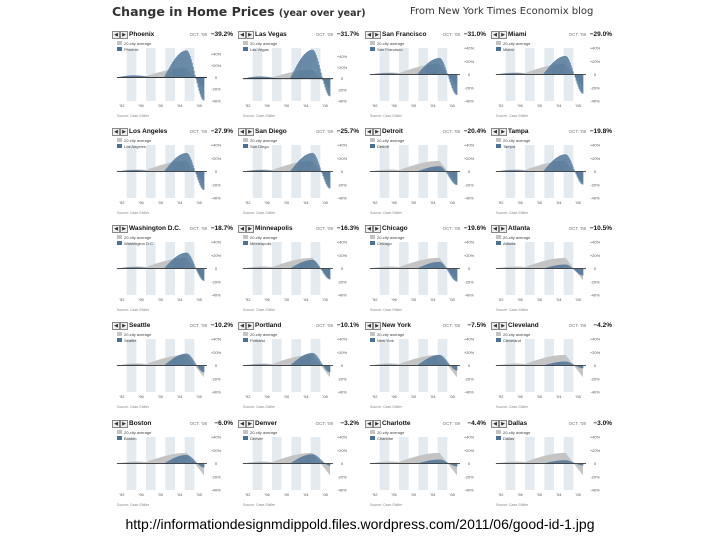 This screenshot has height=540, width=720. What do you see at coordinates (245, 432) in the screenshot?
I see `legend-swatch-average` at bounding box center [245, 432].